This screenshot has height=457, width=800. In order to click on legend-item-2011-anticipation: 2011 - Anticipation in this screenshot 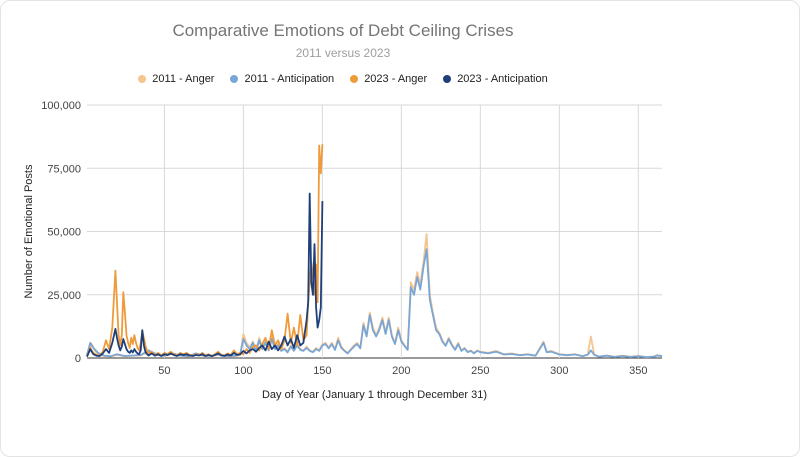, I will do `click(282, 79)`.